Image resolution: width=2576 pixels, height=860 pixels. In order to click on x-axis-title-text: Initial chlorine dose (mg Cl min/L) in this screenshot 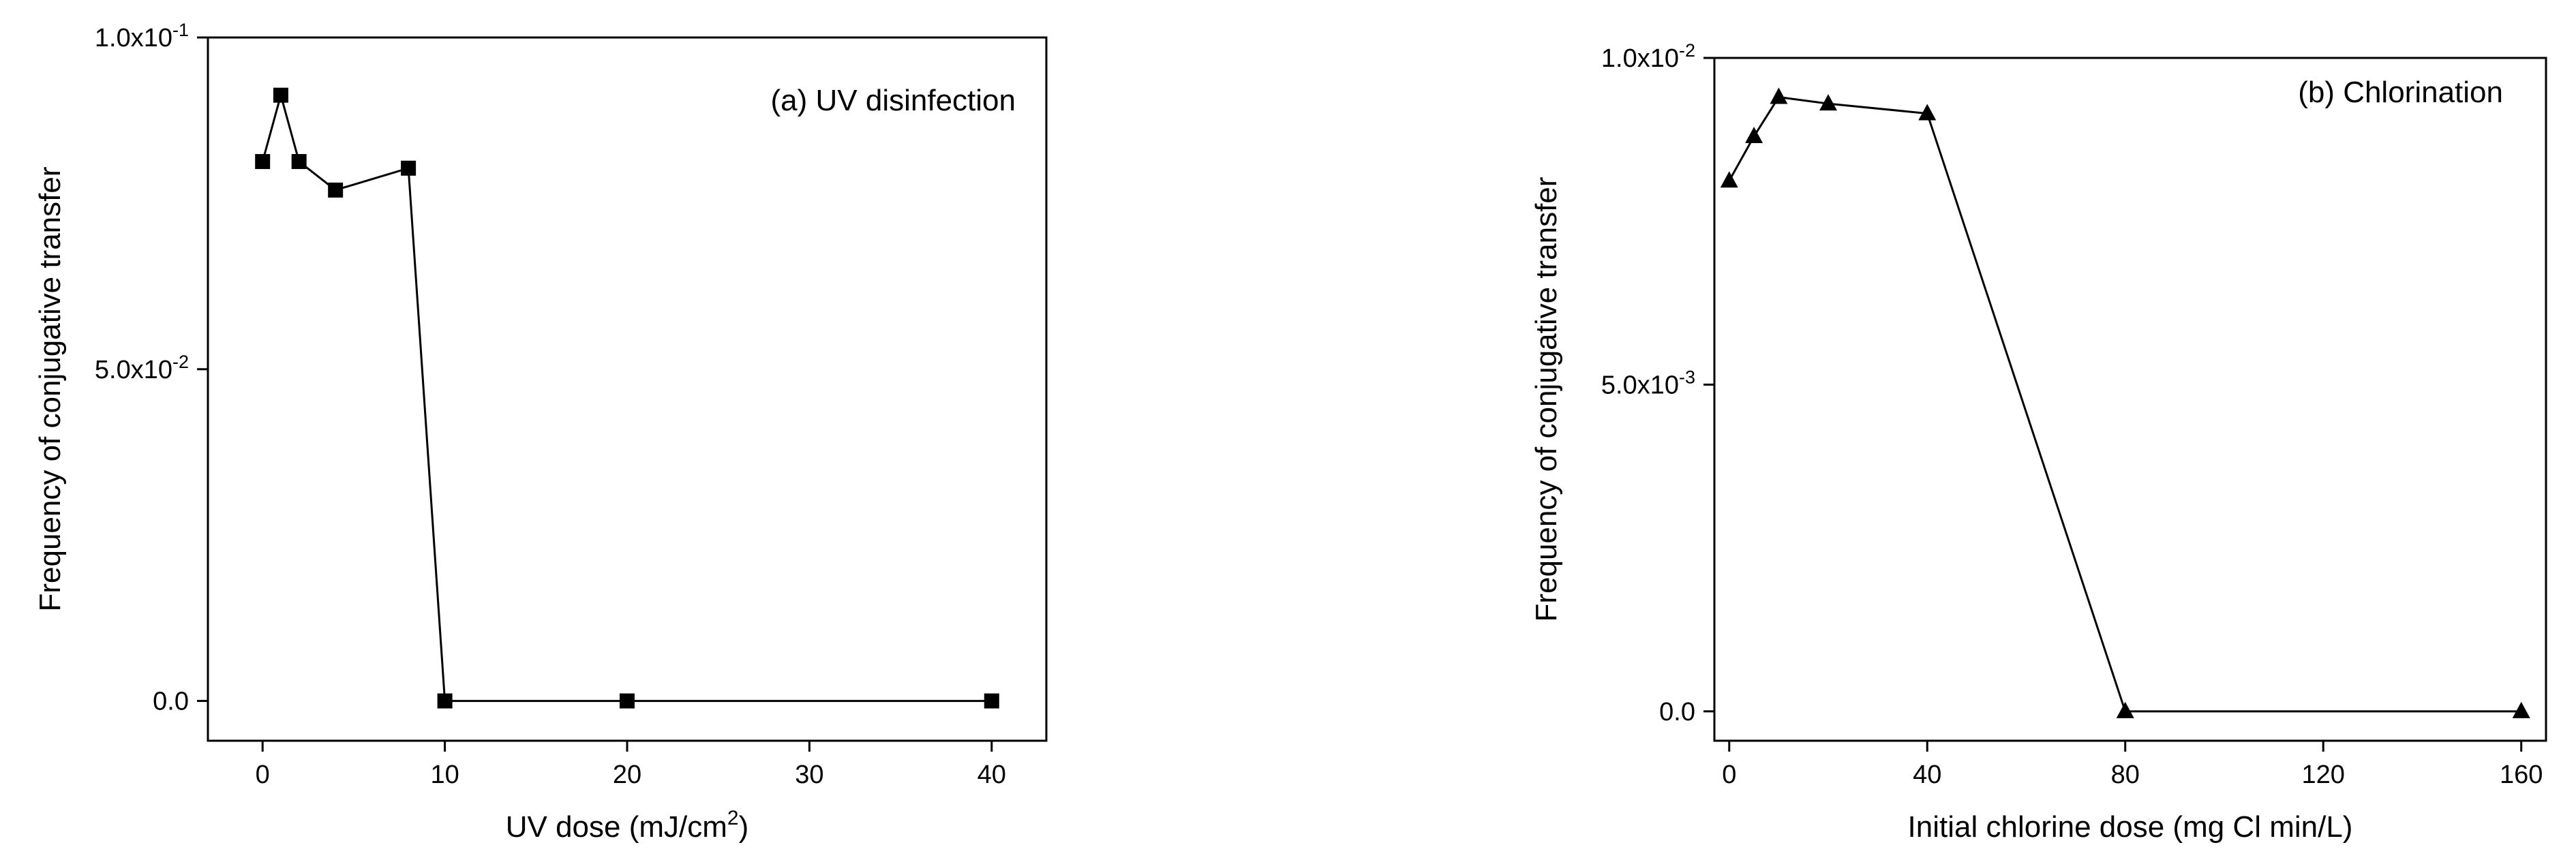, I will do `click(2130, 827)`.